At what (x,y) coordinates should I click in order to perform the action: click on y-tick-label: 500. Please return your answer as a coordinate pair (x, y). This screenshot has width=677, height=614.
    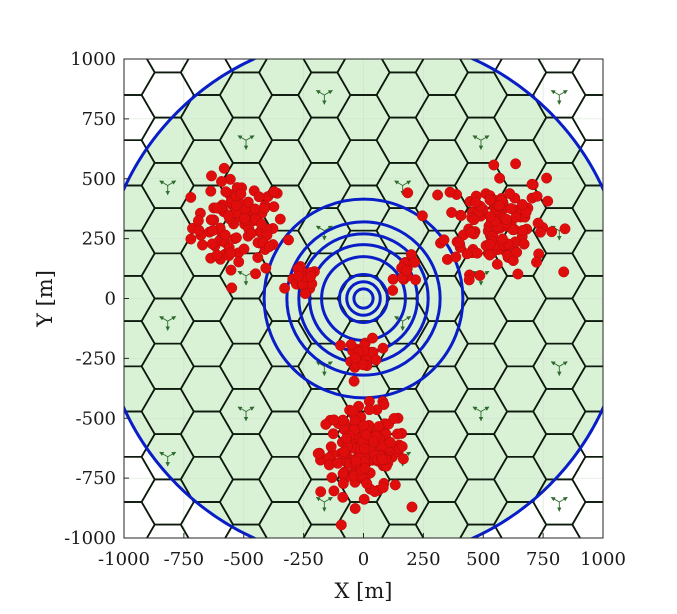
    Looking at the image, I should click on (99, 179).